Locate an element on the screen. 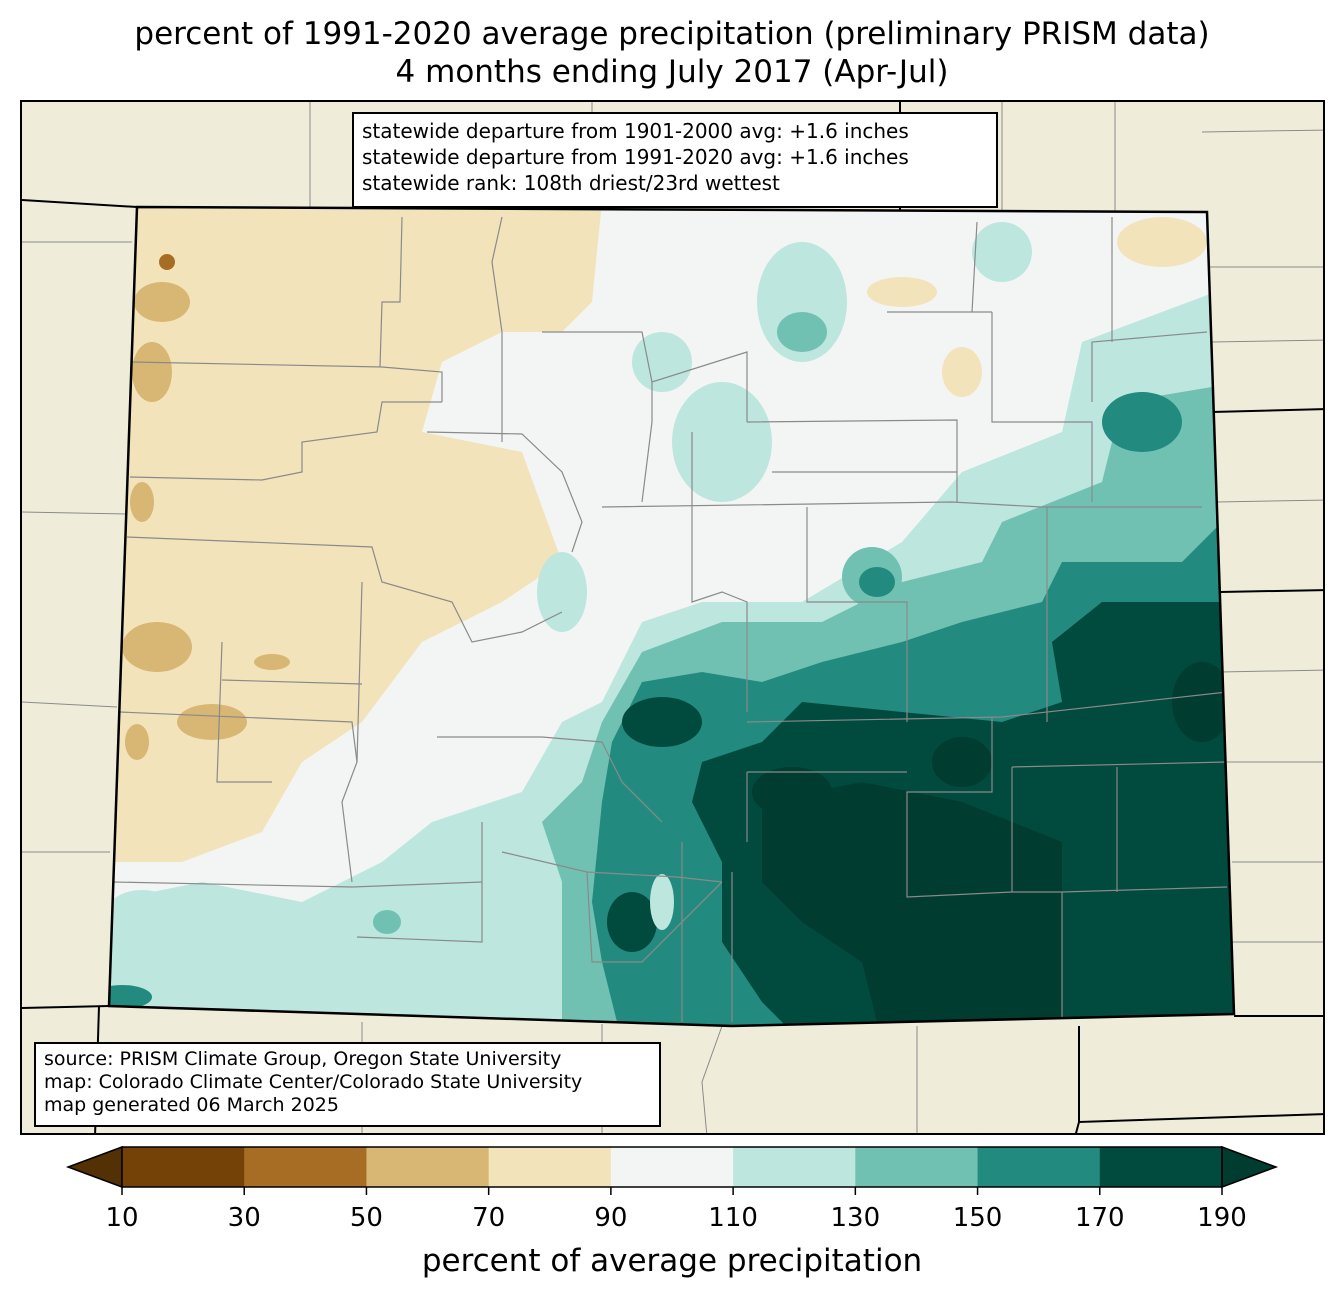 Image resolution: width=1344 pixels, height=1299 pixels. colorbar-tick-label: 130 is located at coordinates (855, 1218).